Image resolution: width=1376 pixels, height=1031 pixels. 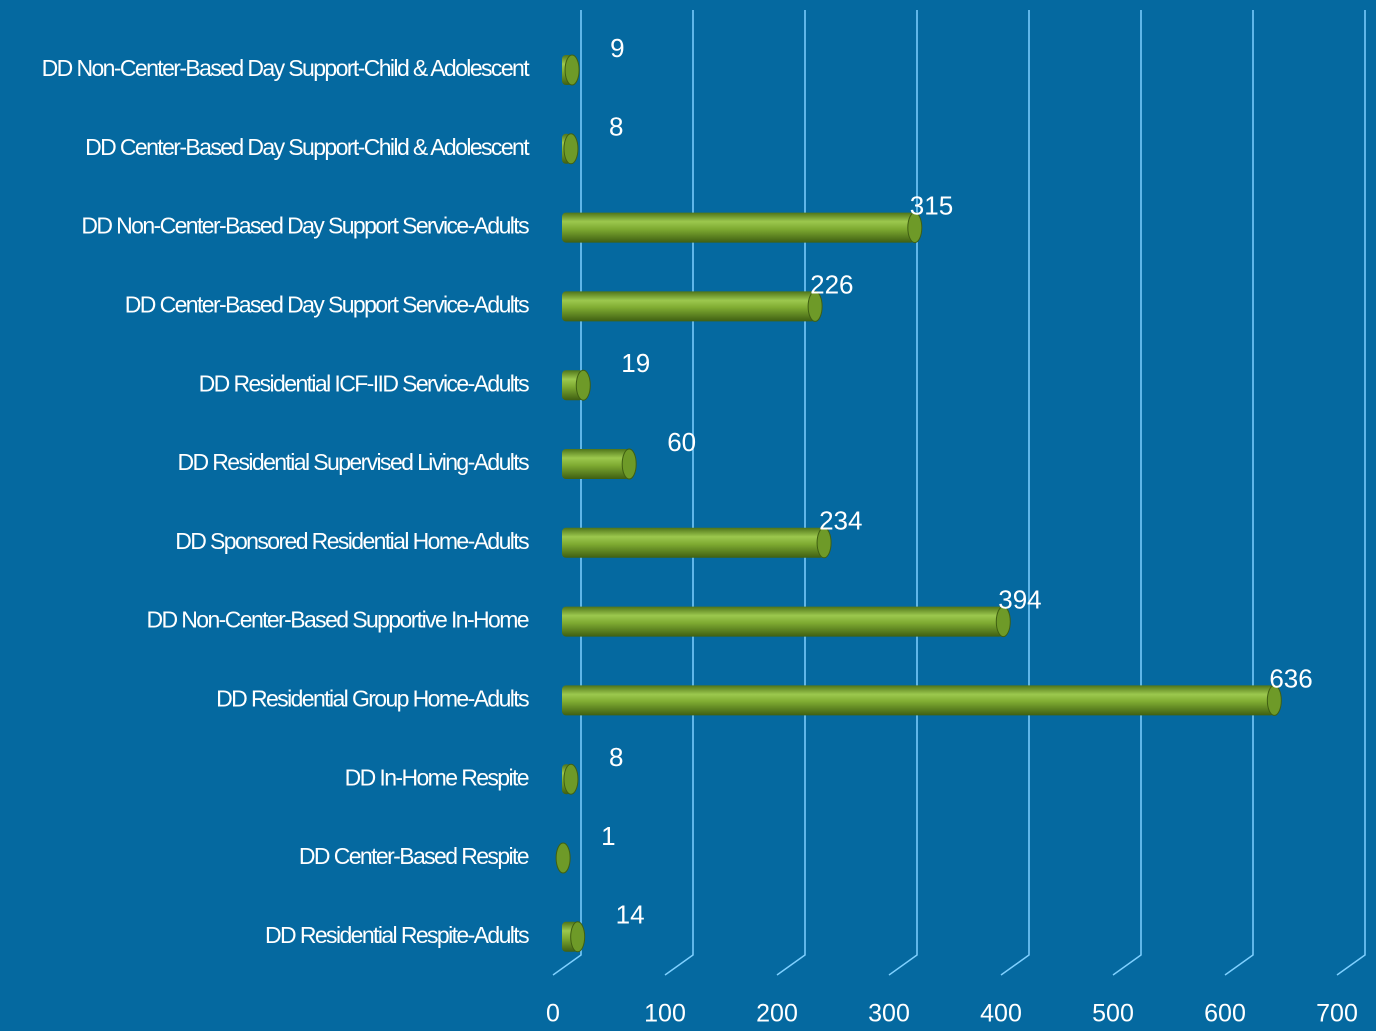 I want to click on data-label: 14, so click(x=630, y=915).